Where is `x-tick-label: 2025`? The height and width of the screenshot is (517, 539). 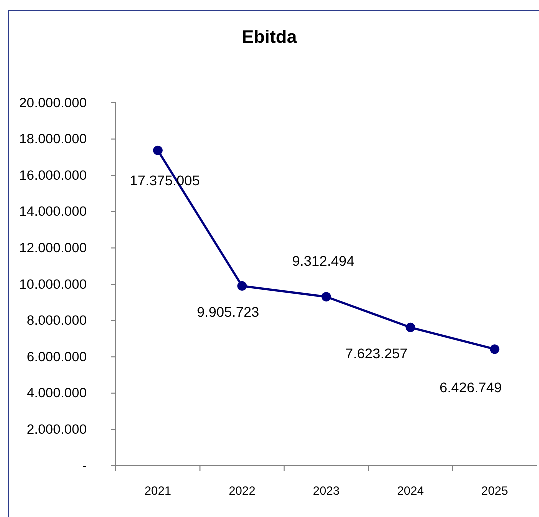 x-tick-label: 2025 is located at coordinates (495, 491).